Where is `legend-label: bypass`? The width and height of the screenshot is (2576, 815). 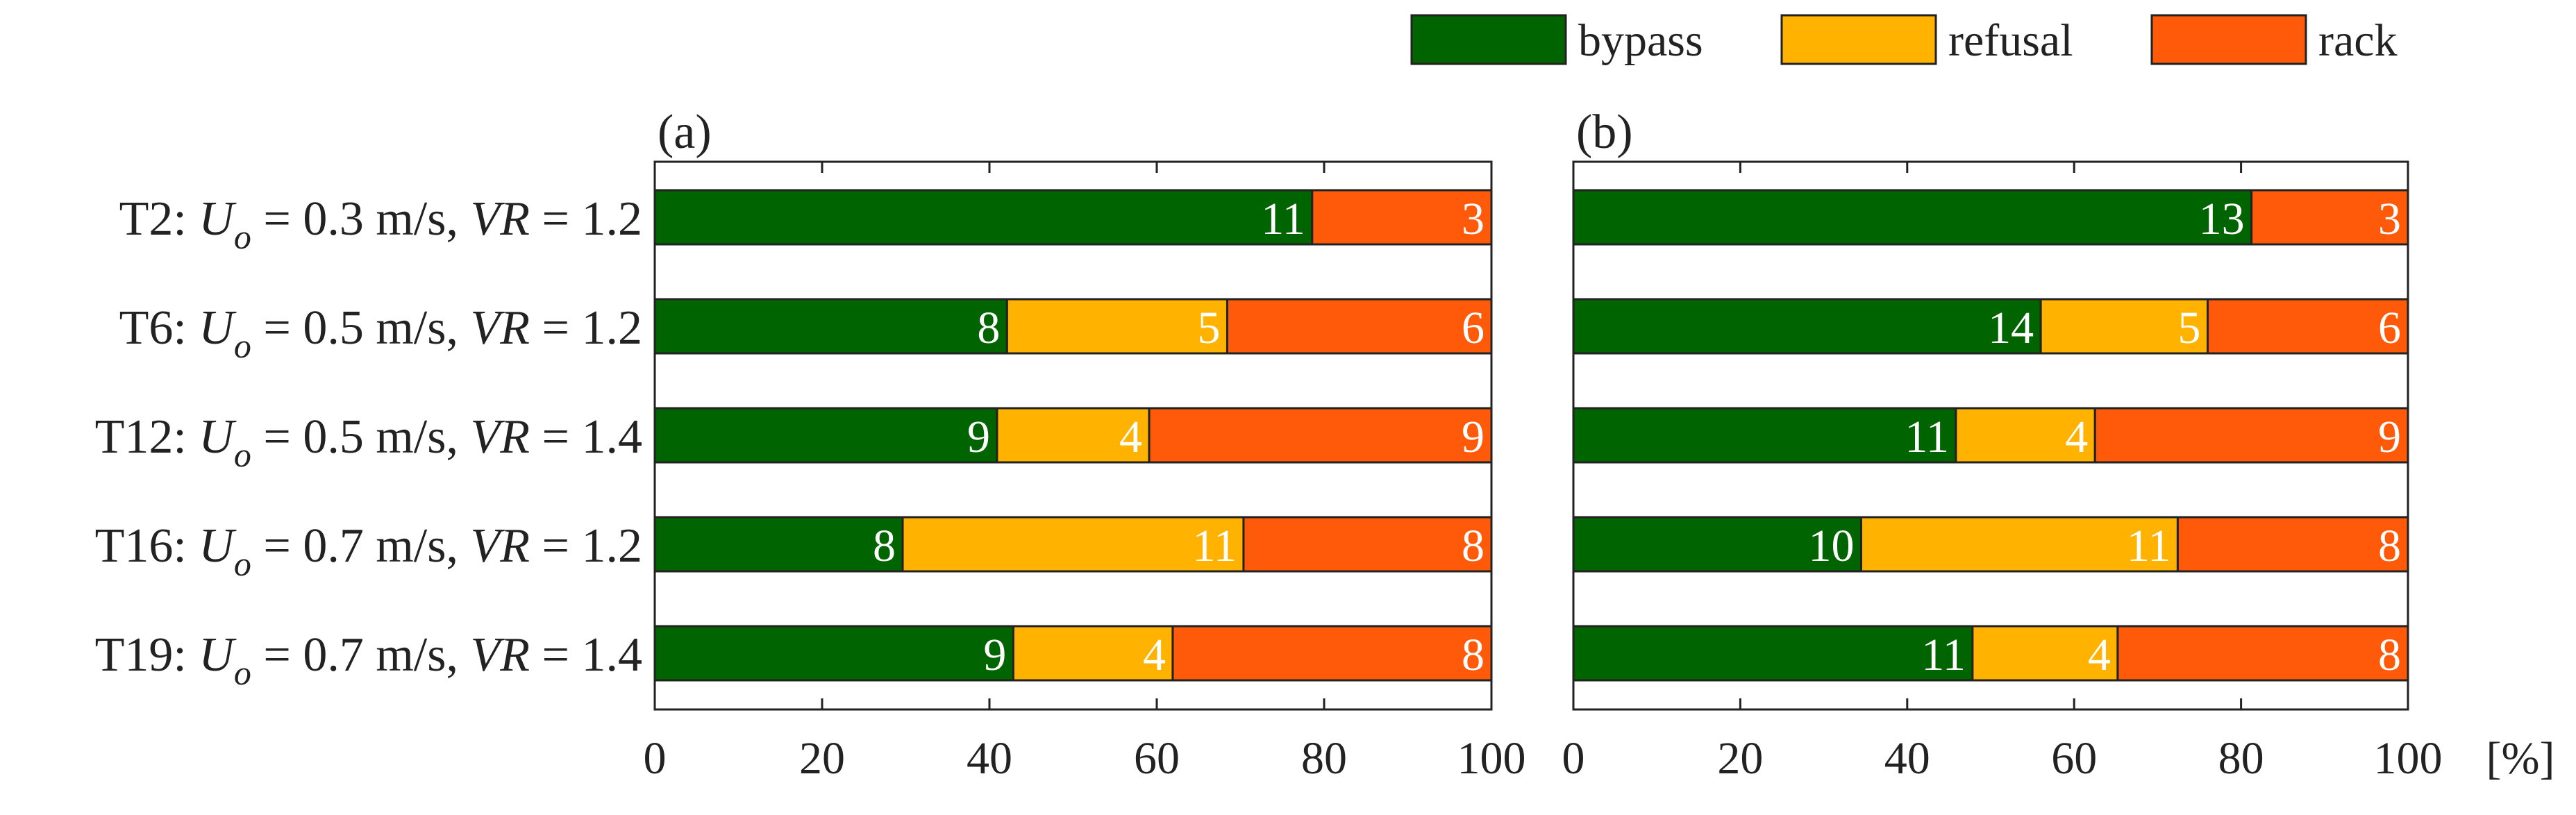
legend-label: bypass is located at coordinates (1640, 40).